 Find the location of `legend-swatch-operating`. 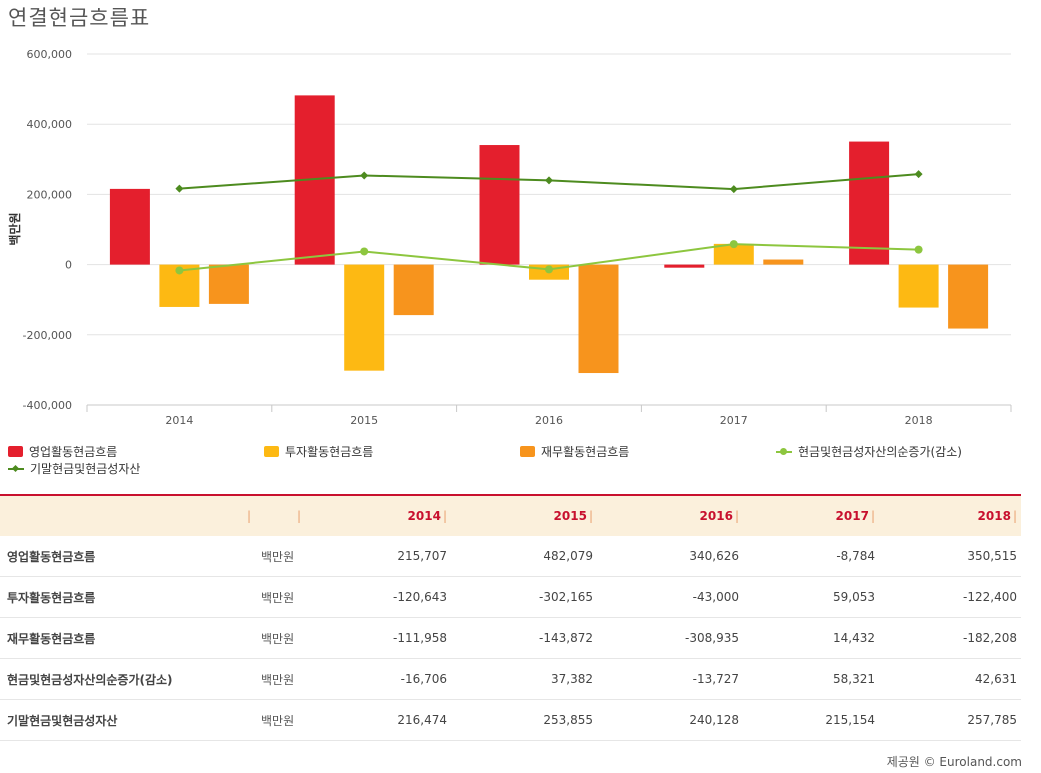

legend-swatch-operating is located at coordinates (15, 451).